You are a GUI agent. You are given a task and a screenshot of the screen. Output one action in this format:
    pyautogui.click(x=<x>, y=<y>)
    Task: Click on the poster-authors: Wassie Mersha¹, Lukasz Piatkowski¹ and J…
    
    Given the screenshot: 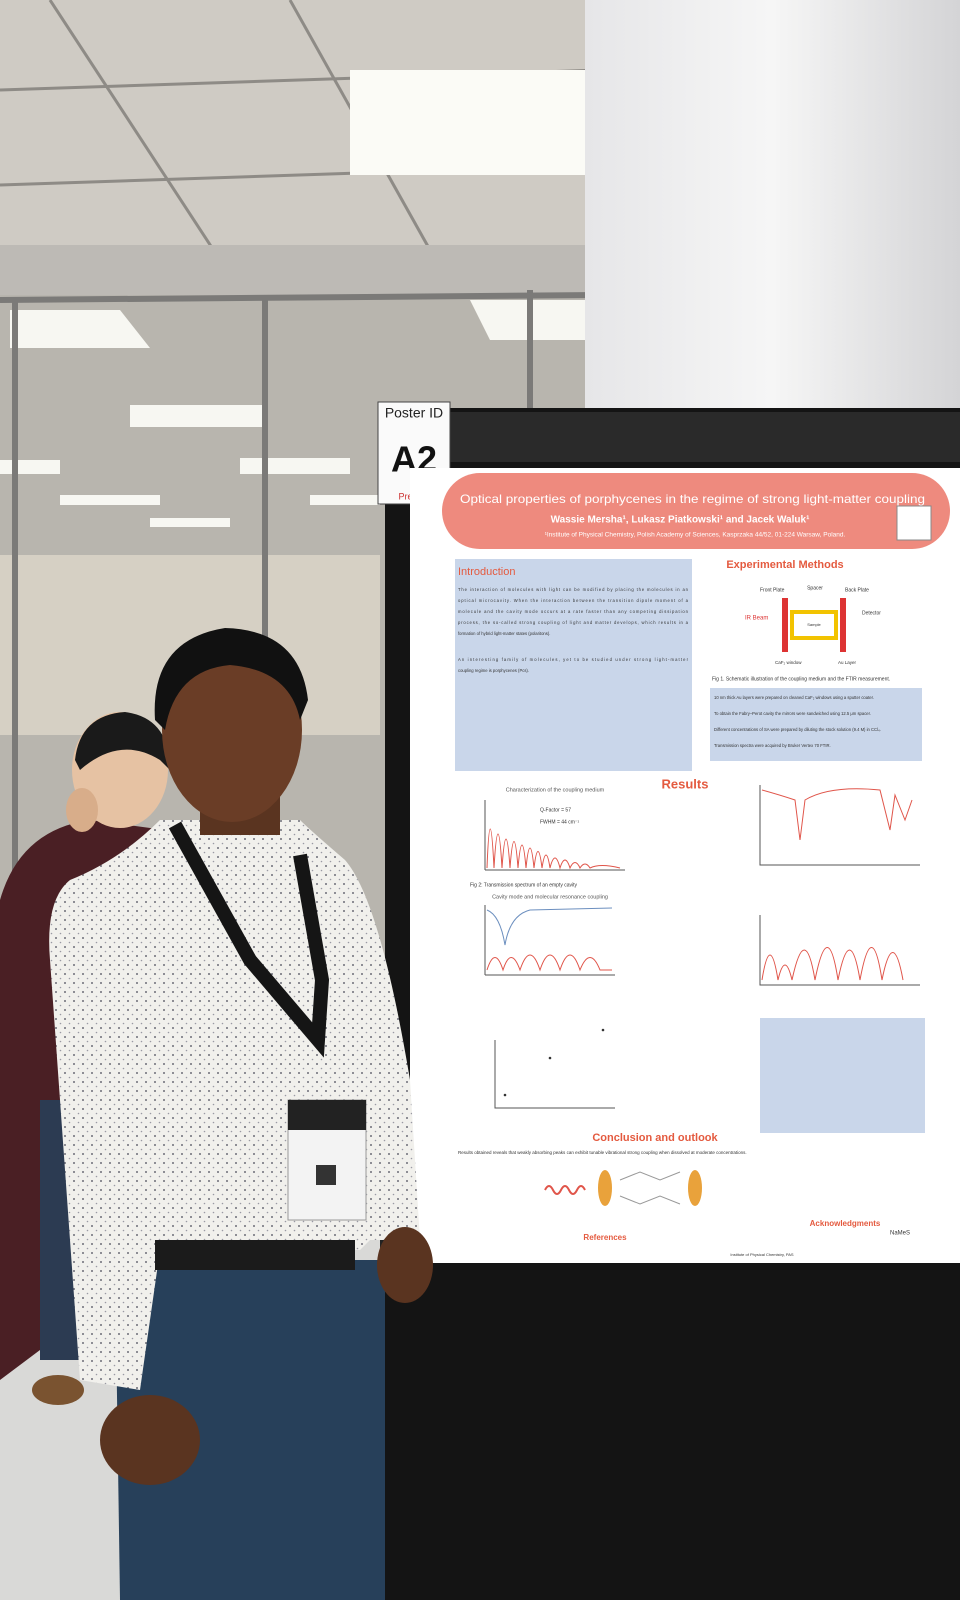 What is the action you would take?
    pyautogui.click(x=680, y=520)
    